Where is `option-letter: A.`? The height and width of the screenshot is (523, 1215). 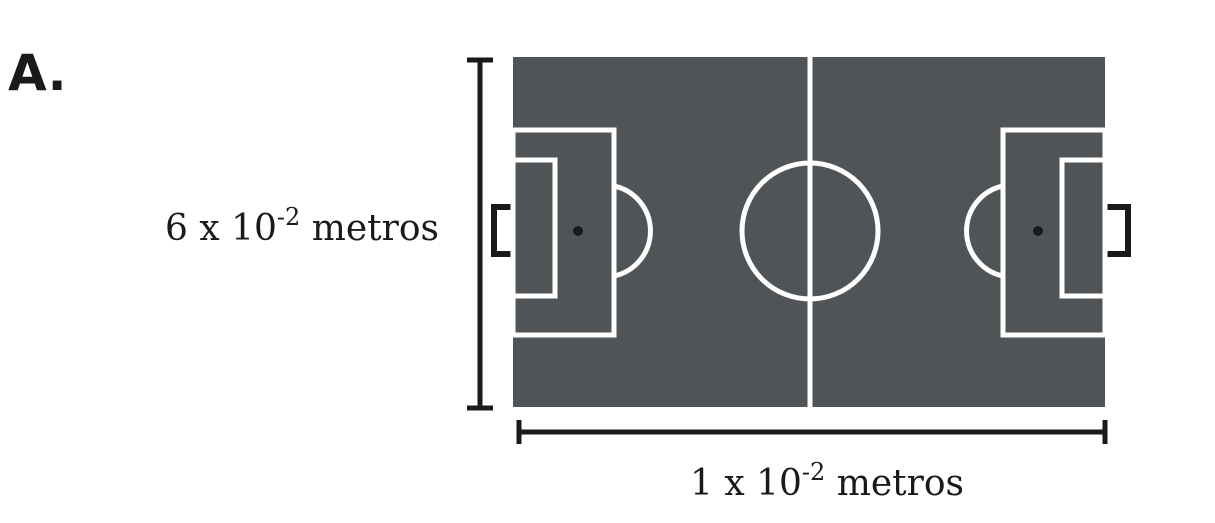 option-letter: A. is located at coordinates (37, 73).